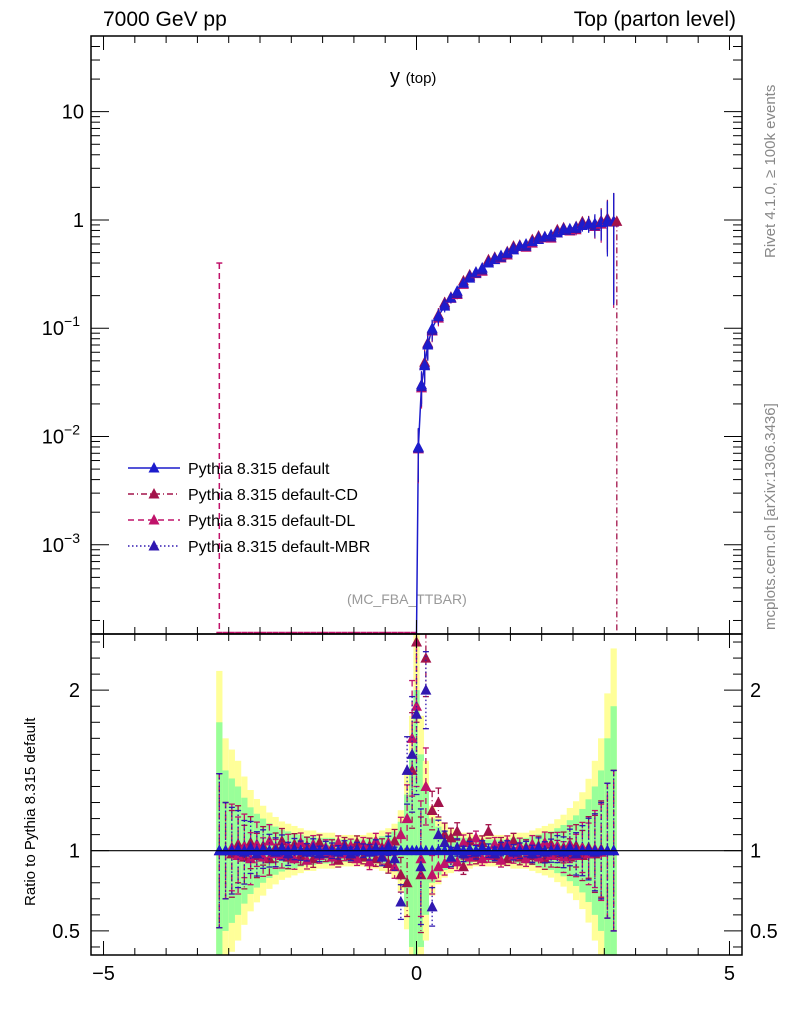  What do you see at coordinates (78, 221) in the screenshot?
I see `y-main-tick-label: 1` at bounding box center [78, 221].